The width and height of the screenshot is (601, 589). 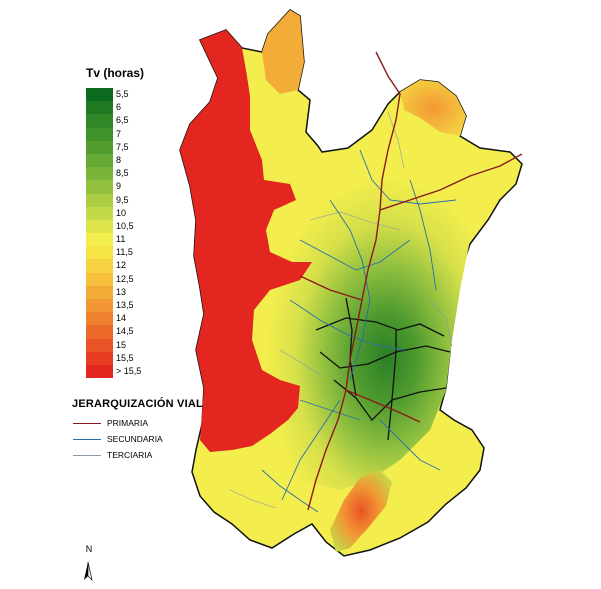 I want to click on road-legend-tertiary: TERCIARIA, so click(x=112, y=455).